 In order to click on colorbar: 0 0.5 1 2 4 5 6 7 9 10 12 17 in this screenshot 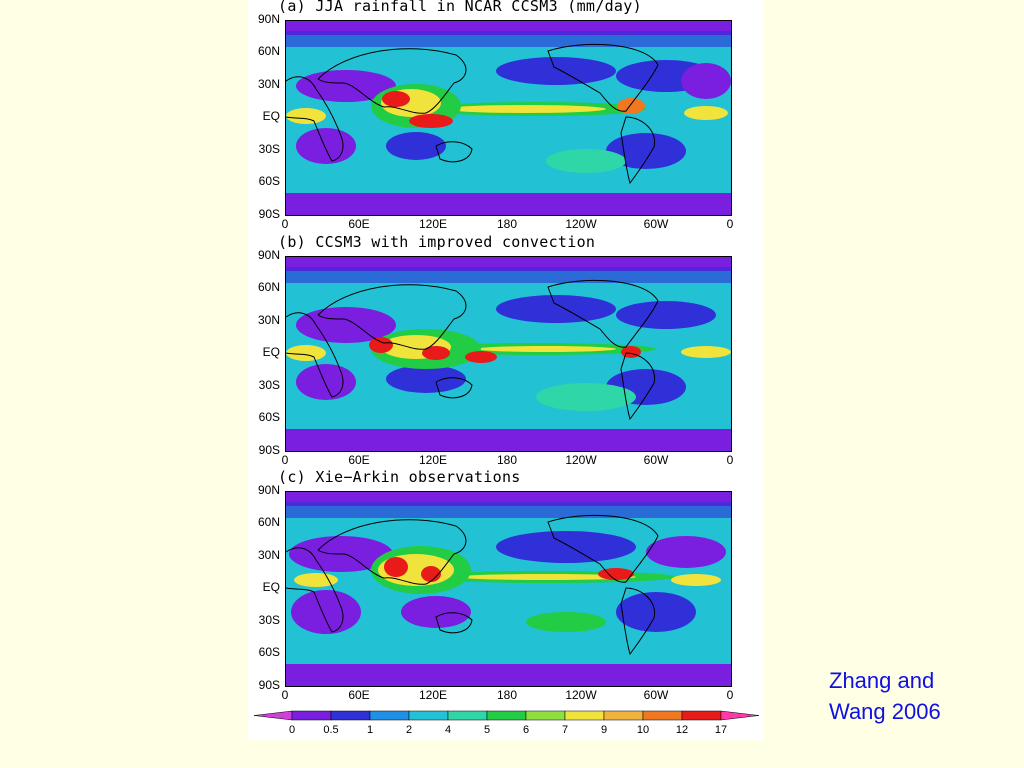, I will do `click(506, 723)`.